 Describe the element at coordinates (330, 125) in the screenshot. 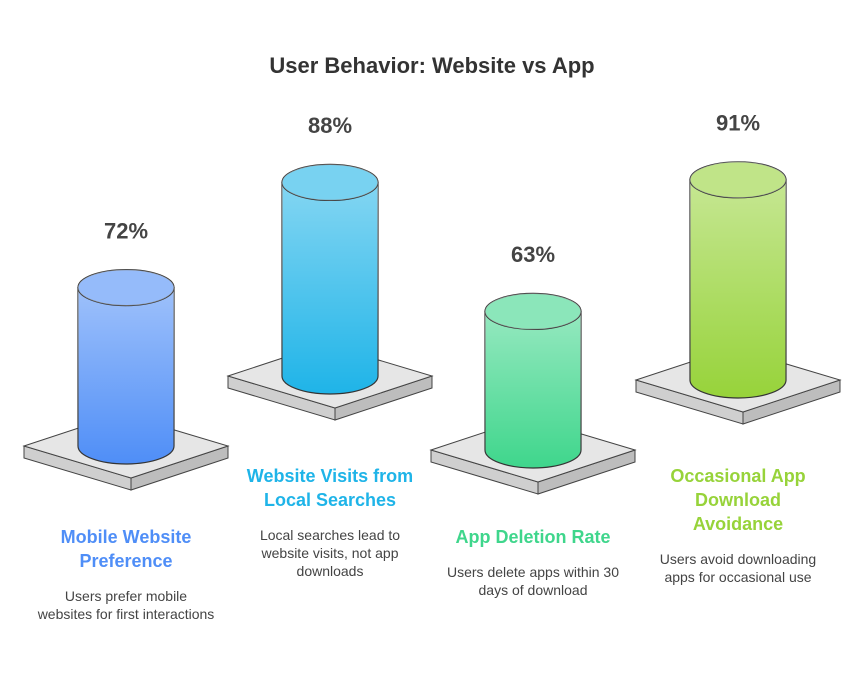

I see `value-label: 88%` at that location.